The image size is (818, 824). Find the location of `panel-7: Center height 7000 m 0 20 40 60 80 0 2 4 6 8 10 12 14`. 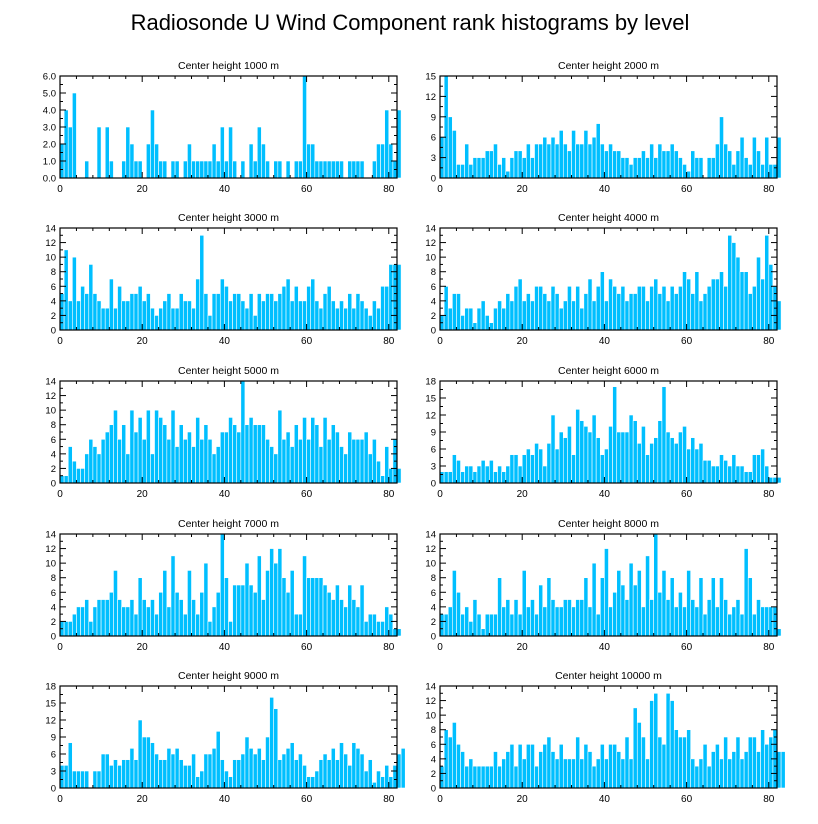

panel-7: Center height 7000 m 0 20 40 60 80 0 2 4 6 8 10 12 14 is located at coordinates (223, 585).